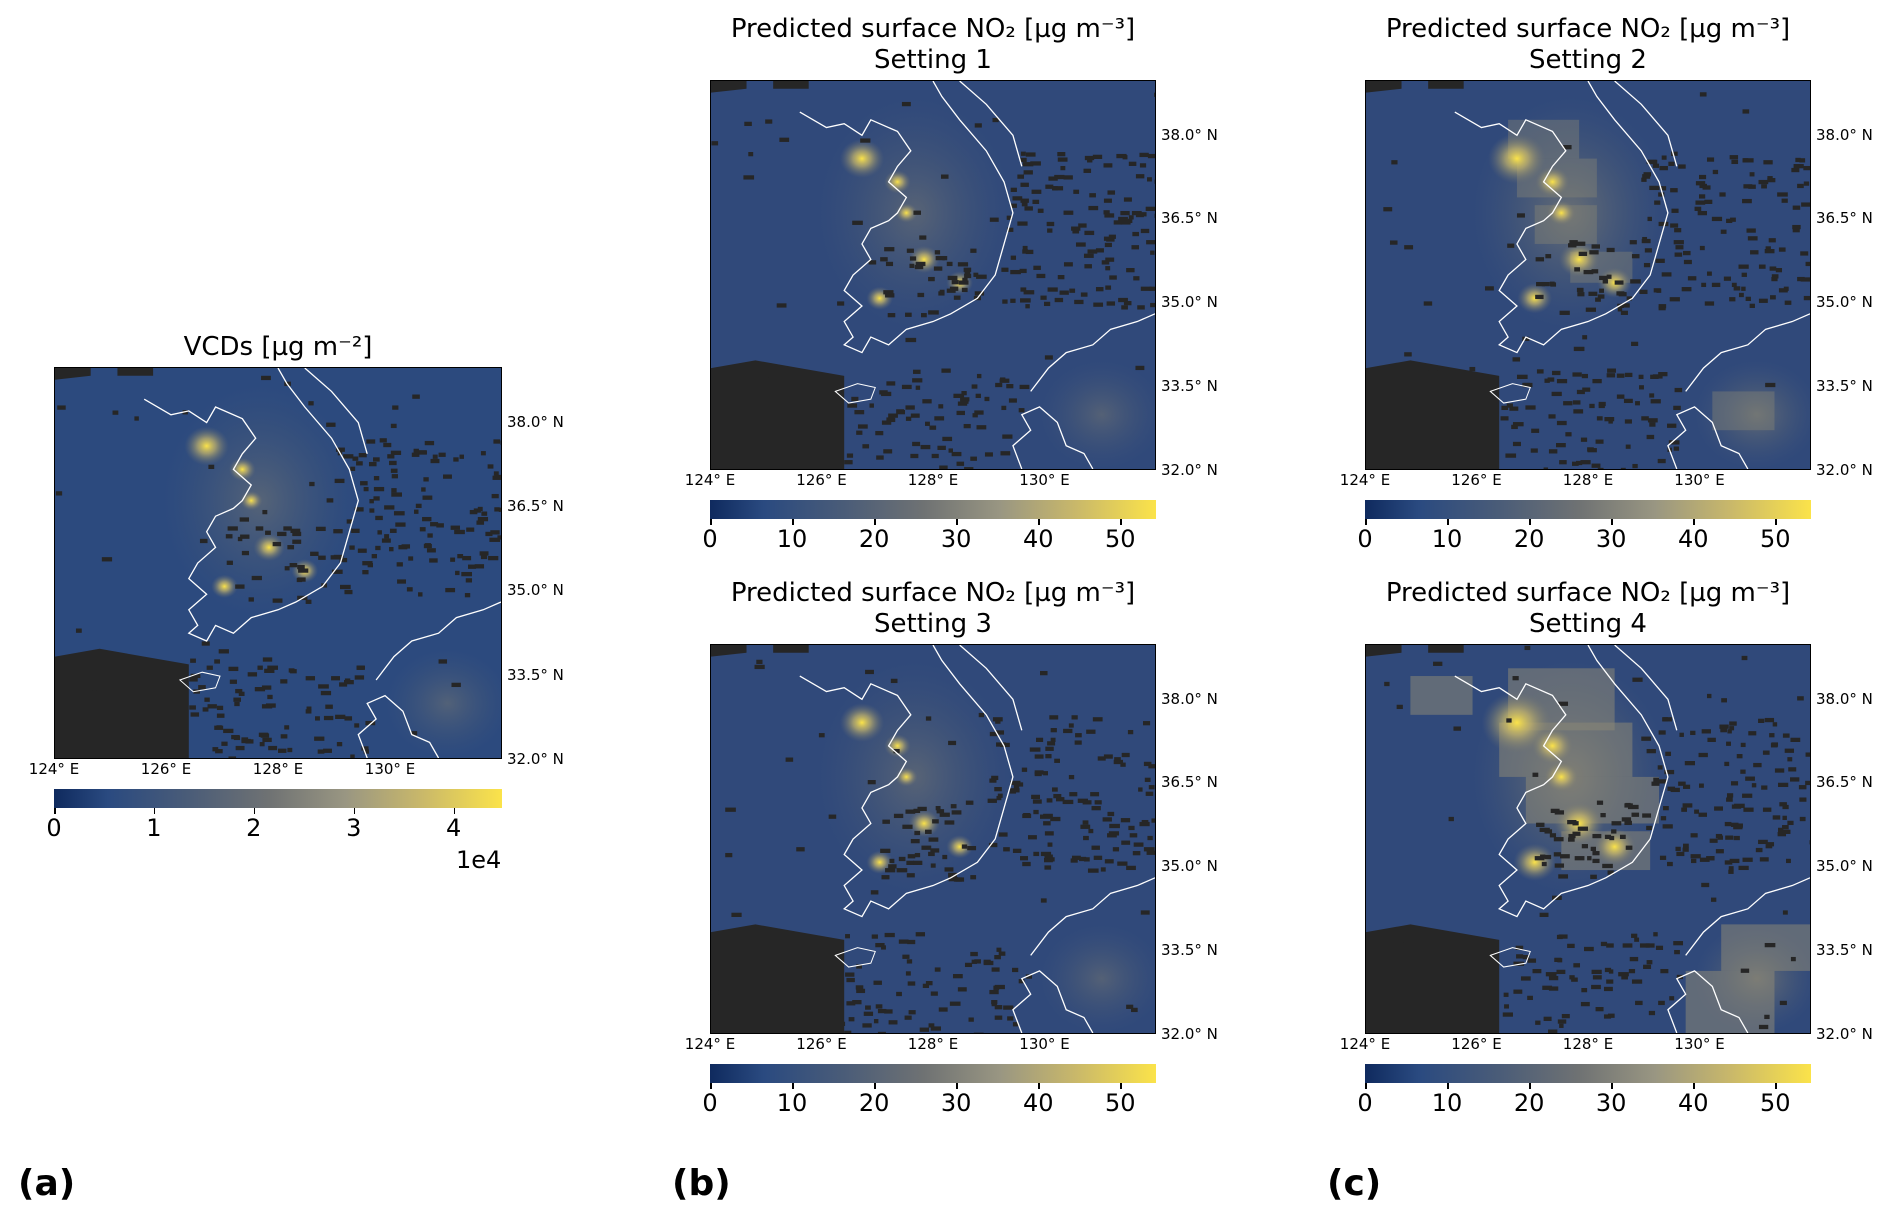 This screenshot has width=1892, height=1222. What do you see at coordinates (1699, 1044) in the screenshot?
I see `longitude-tick-label: 130° E` at bounding box center [1699, 1044].